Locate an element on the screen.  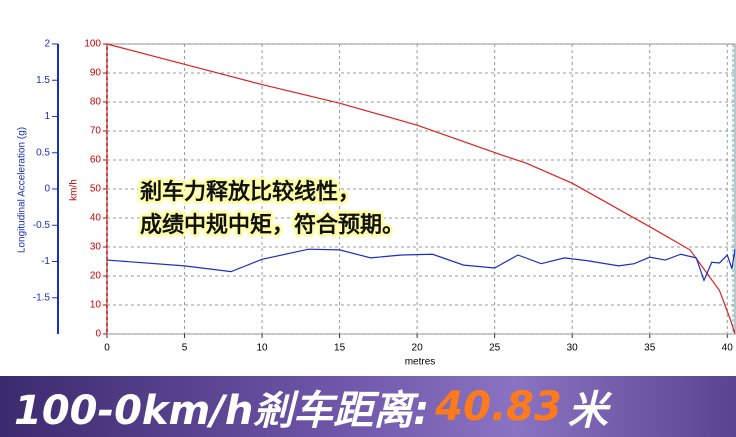
y2-tick-label: 2 is located at coordinates (47, 44).